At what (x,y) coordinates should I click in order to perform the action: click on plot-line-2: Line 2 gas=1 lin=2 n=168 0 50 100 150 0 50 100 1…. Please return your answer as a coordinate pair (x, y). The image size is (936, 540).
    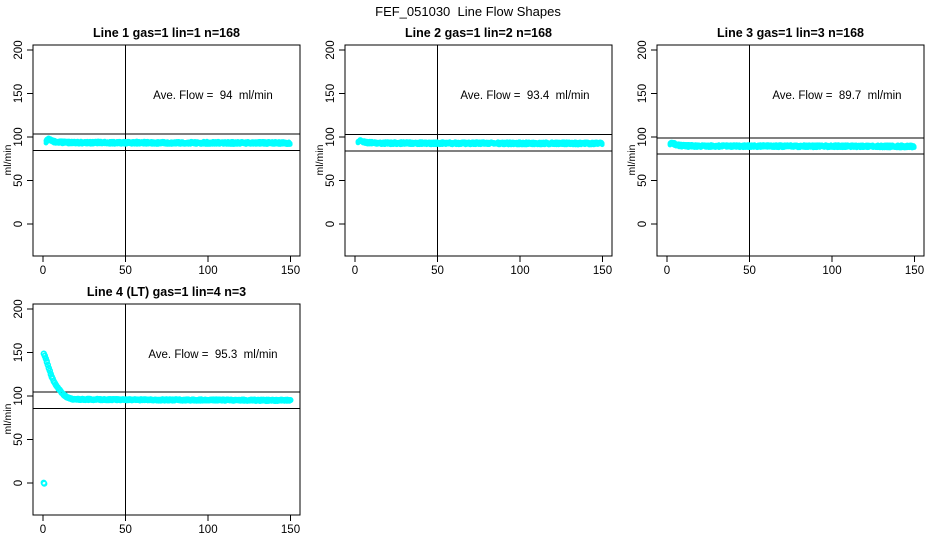
    Looking at the image, I should click on (463, 151).